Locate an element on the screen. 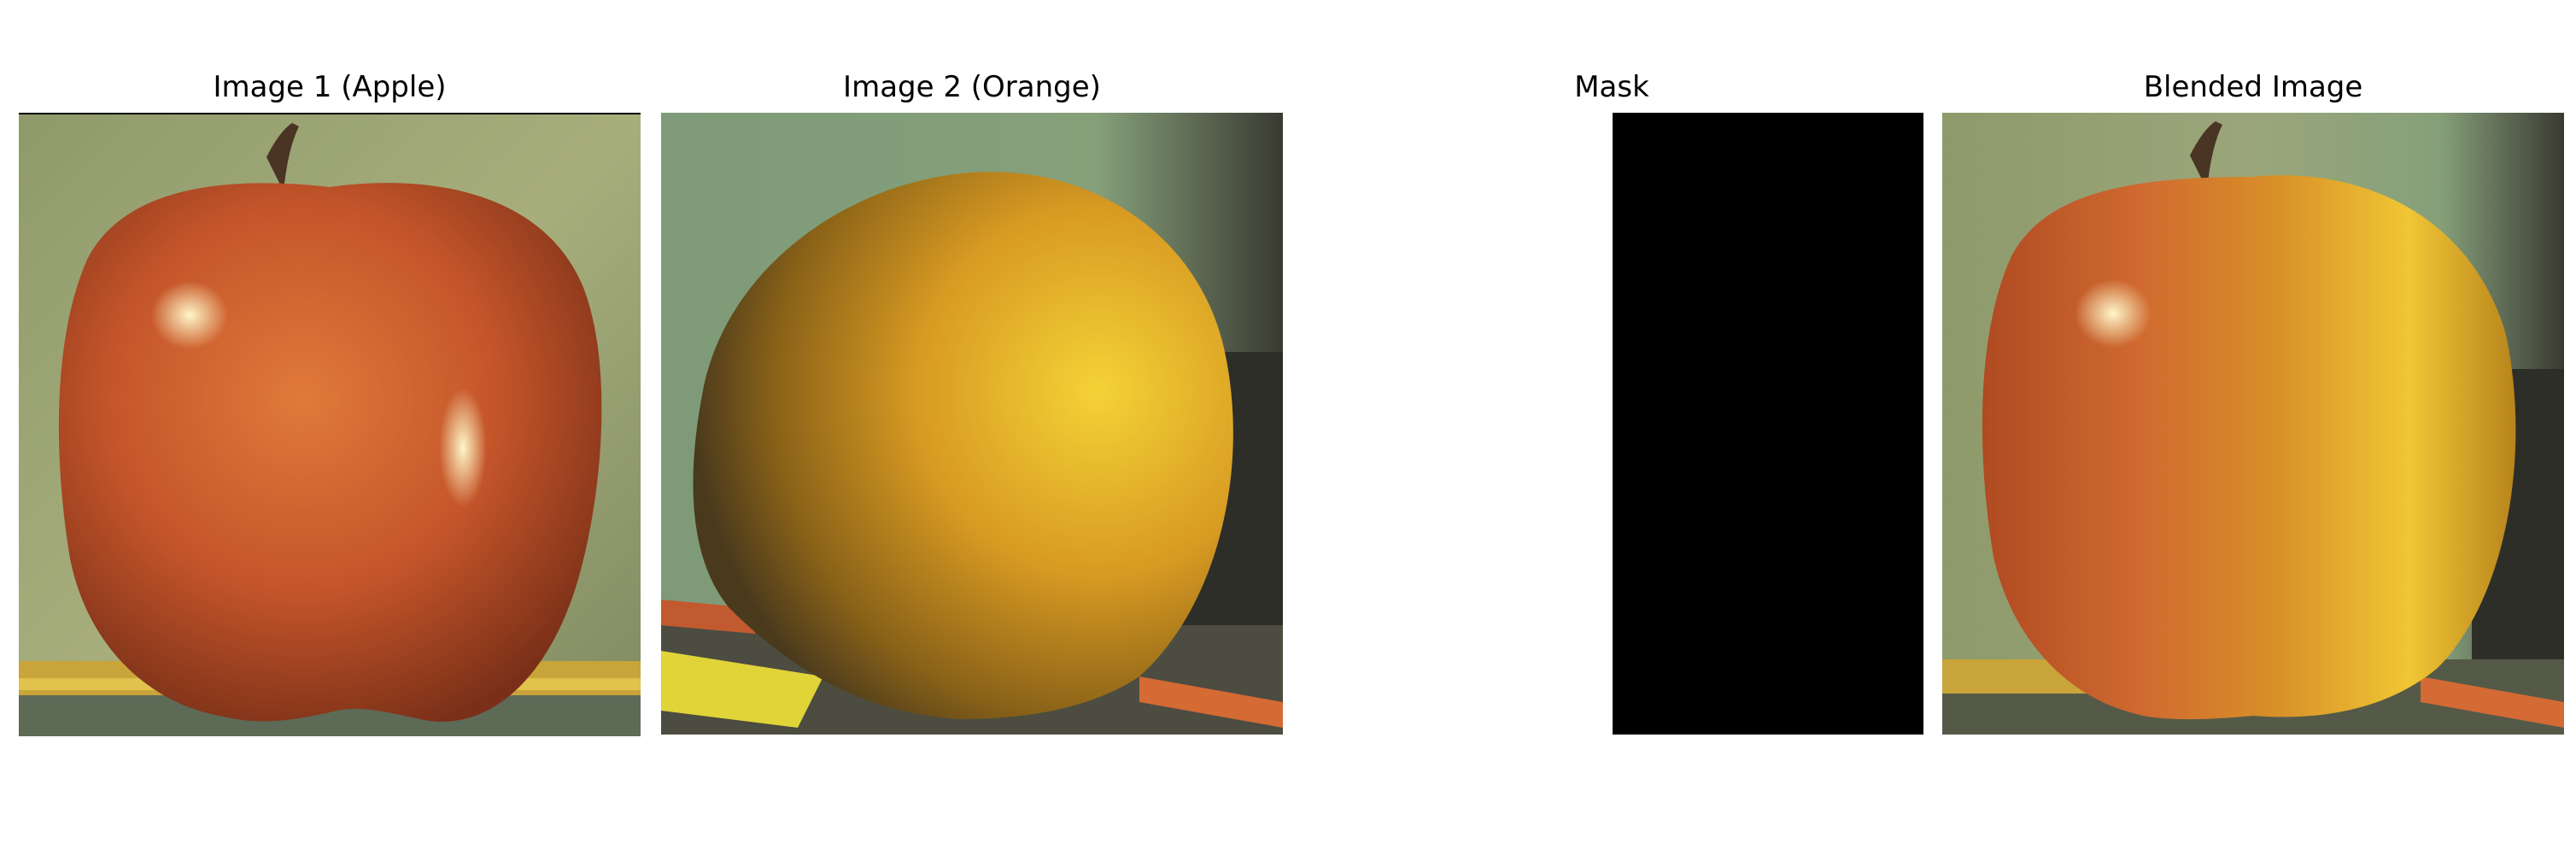 The width and height of the screenshot is (2576, 849). blended-image-title: Blended Image is located at coordinates (2253, 87).